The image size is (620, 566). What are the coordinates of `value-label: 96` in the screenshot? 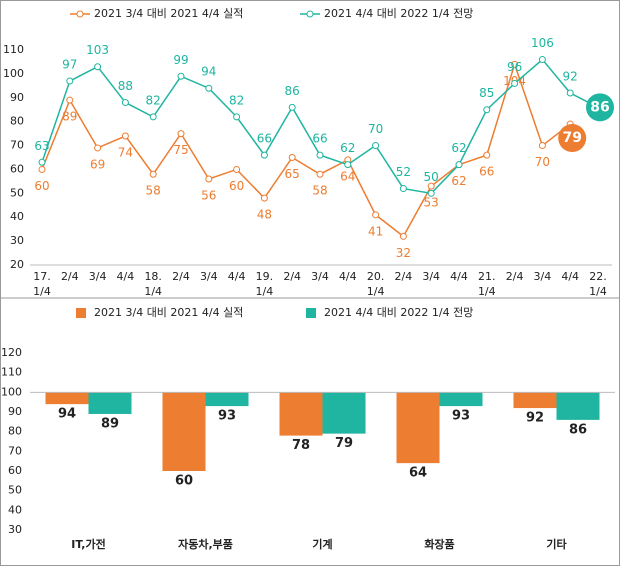 It's located at (514, 67).